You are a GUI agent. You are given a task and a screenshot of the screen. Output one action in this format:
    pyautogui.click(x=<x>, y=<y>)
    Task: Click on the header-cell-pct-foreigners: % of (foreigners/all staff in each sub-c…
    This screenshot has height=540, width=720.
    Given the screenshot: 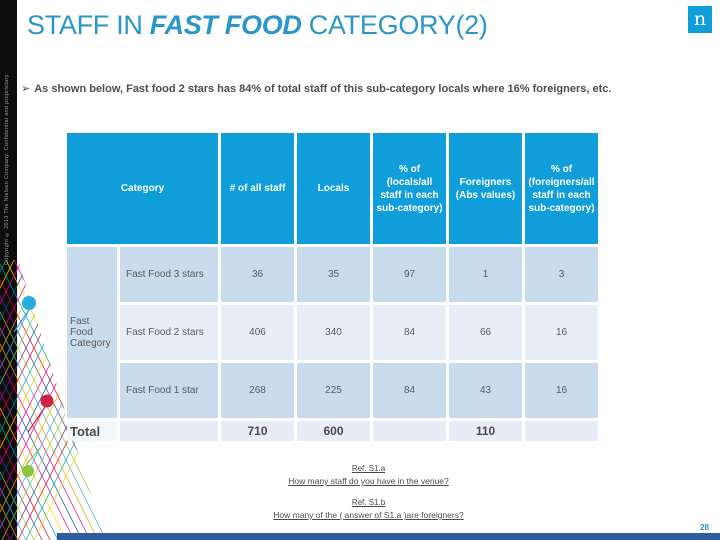 What is the action you would take?
    pyautogui.click(x=561, y=188)
    